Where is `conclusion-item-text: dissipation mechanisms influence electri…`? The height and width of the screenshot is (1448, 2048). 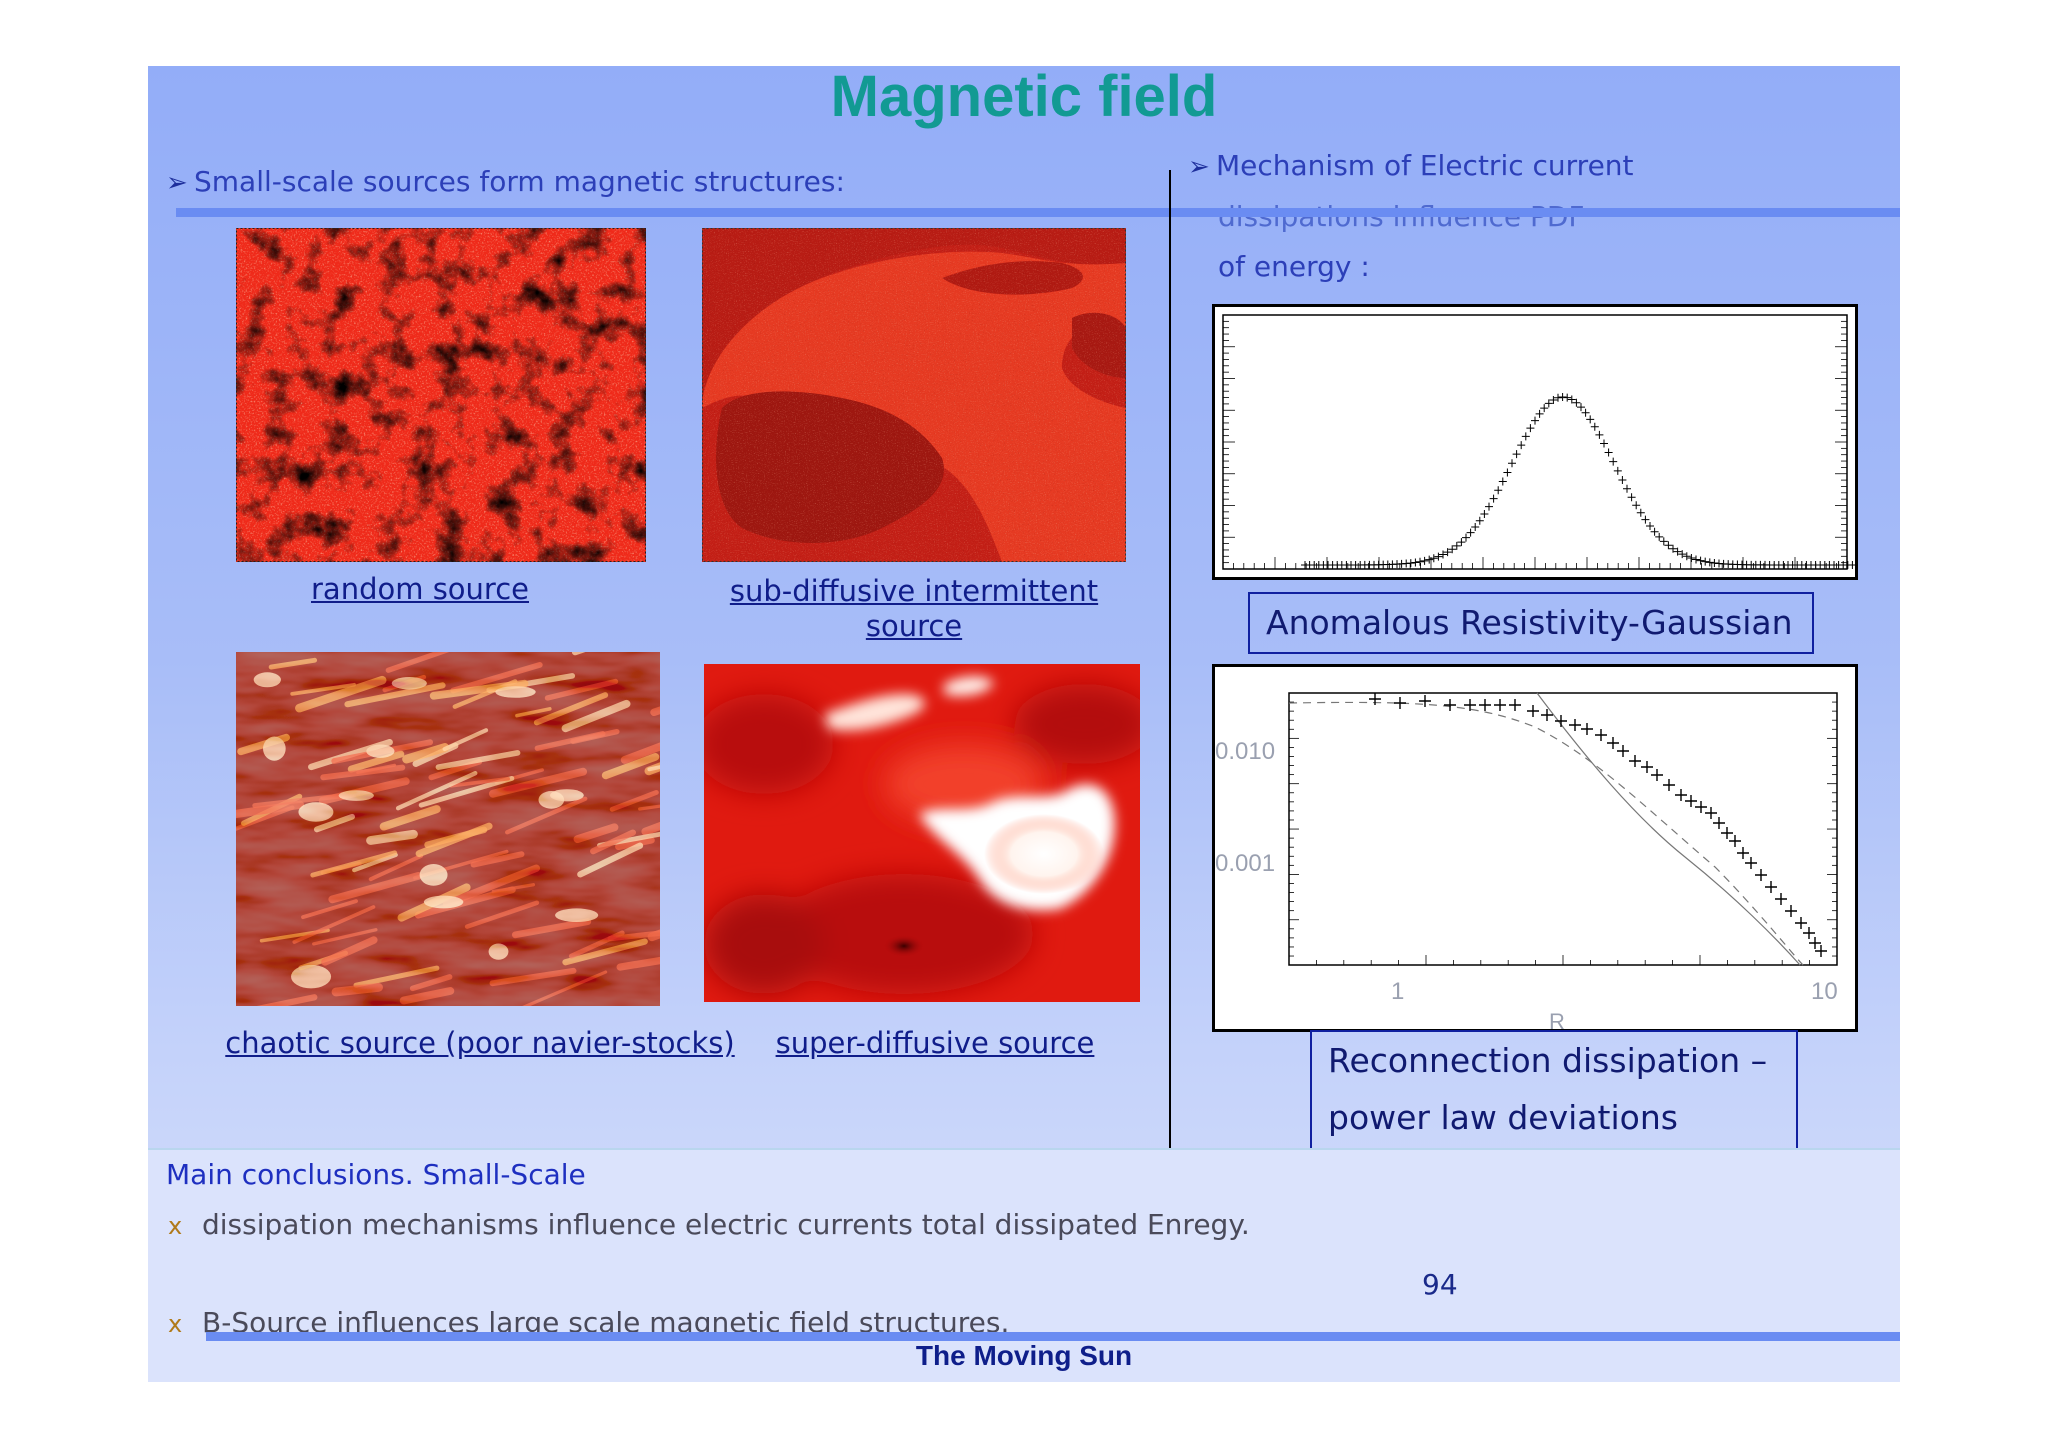 conclusion-item-text: dissipation mechanisms influence electri… is located at coordinates (726, 1224).